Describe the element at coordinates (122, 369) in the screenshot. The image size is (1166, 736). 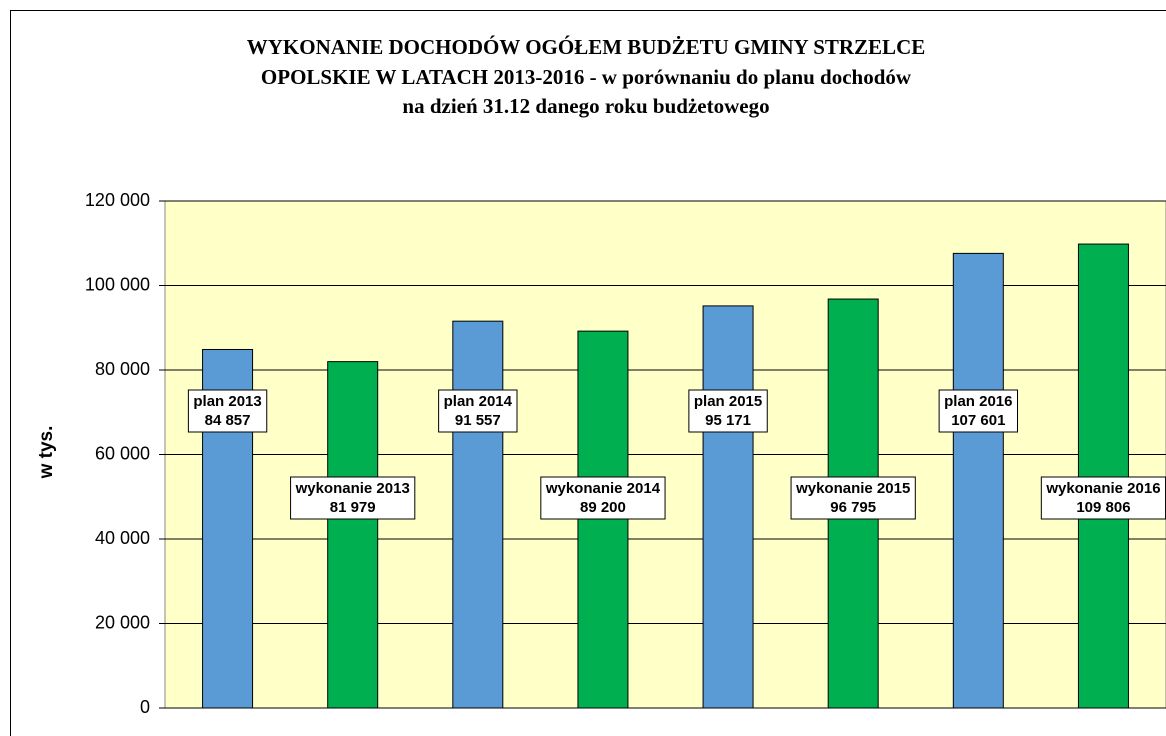
I see `y-tick-label: 80 000` at that location.